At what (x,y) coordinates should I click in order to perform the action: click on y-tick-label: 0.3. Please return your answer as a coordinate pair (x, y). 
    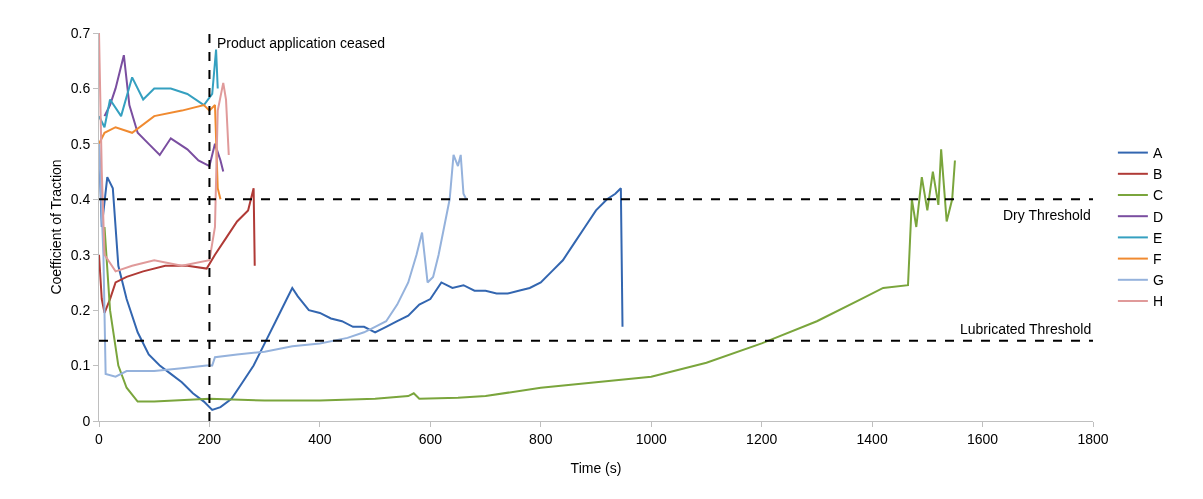
    Looking at the image, I should click on (80, 254).